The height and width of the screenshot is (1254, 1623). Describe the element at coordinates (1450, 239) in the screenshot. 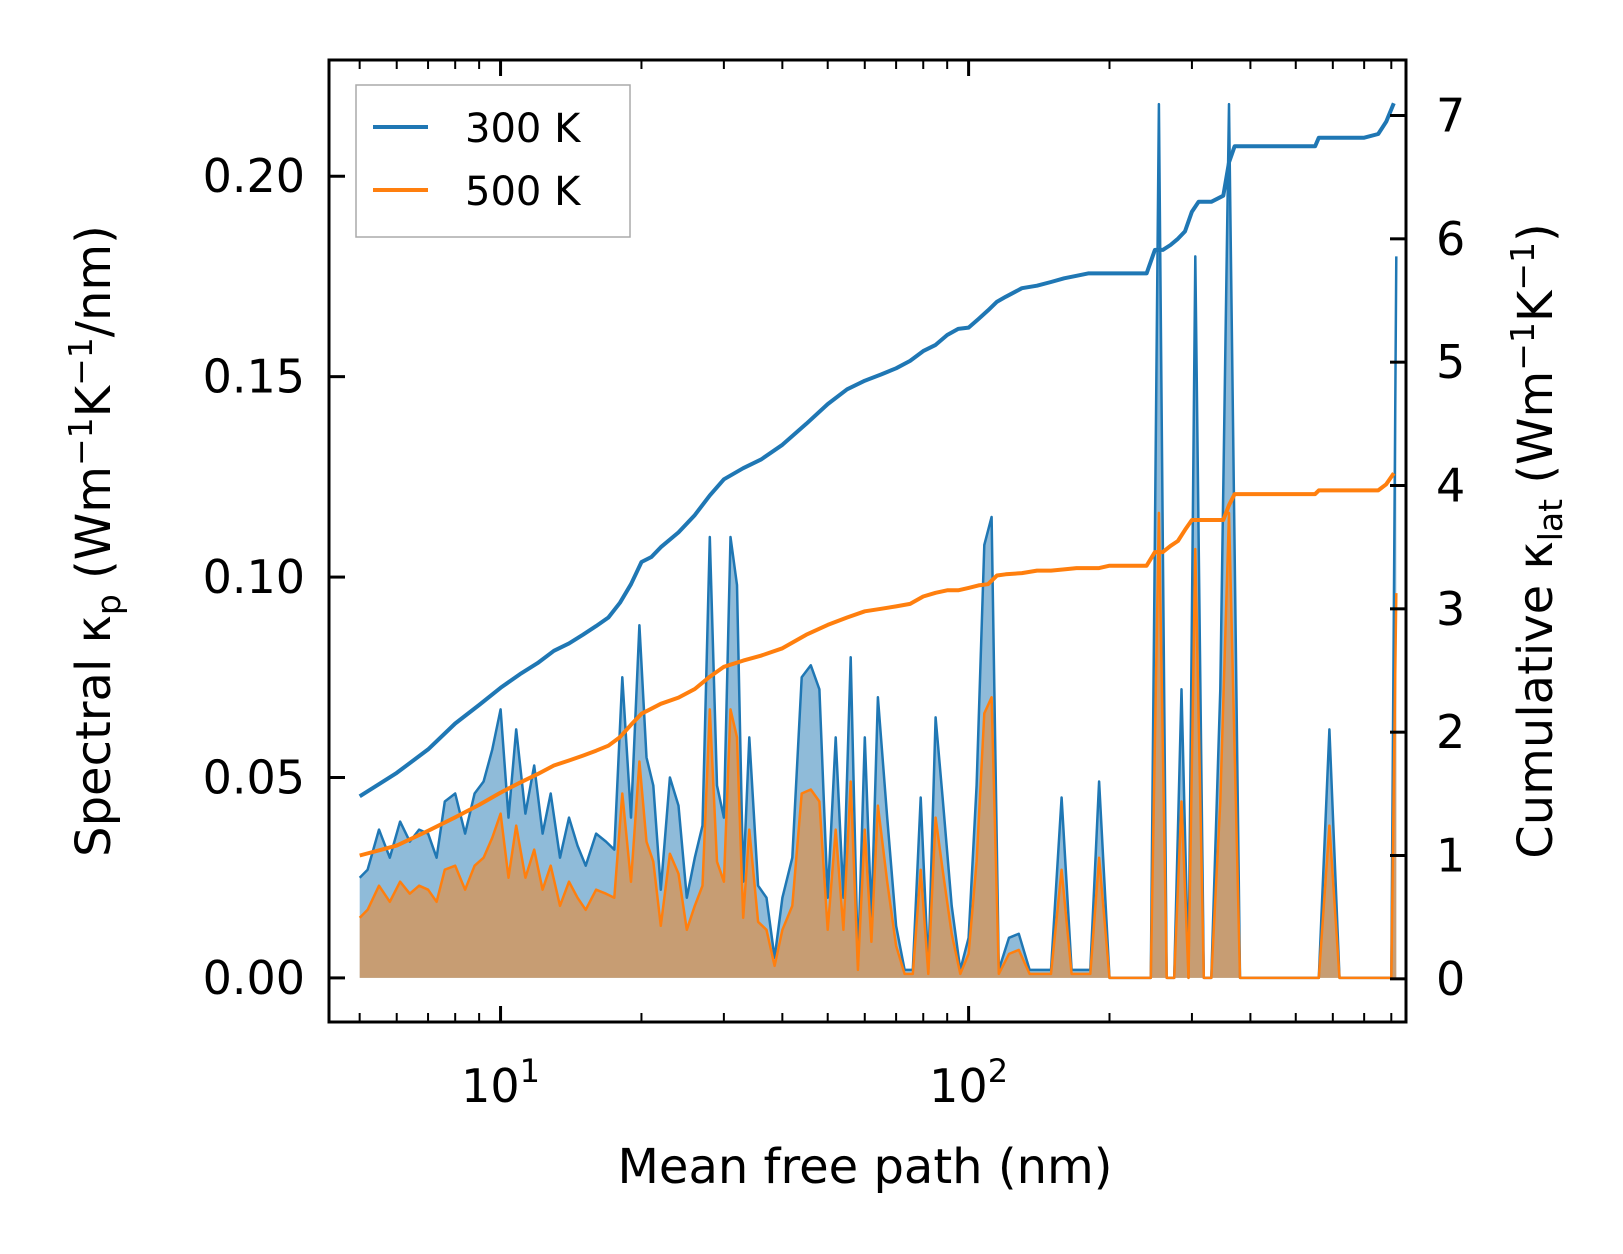

I see `y-right-tick-label: 6` at that location.